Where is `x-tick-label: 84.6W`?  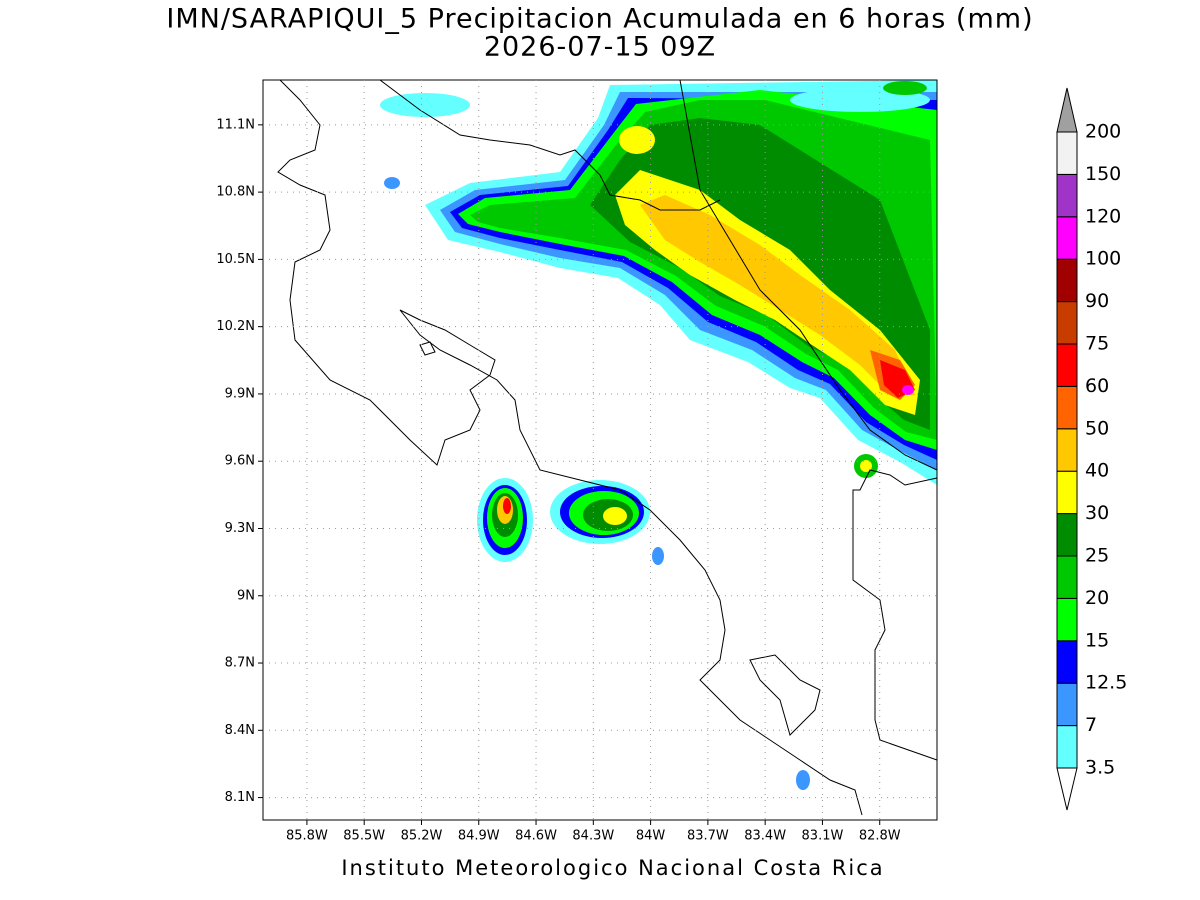 x-tick-label: 84.6W is located at coordinates (536, 836).